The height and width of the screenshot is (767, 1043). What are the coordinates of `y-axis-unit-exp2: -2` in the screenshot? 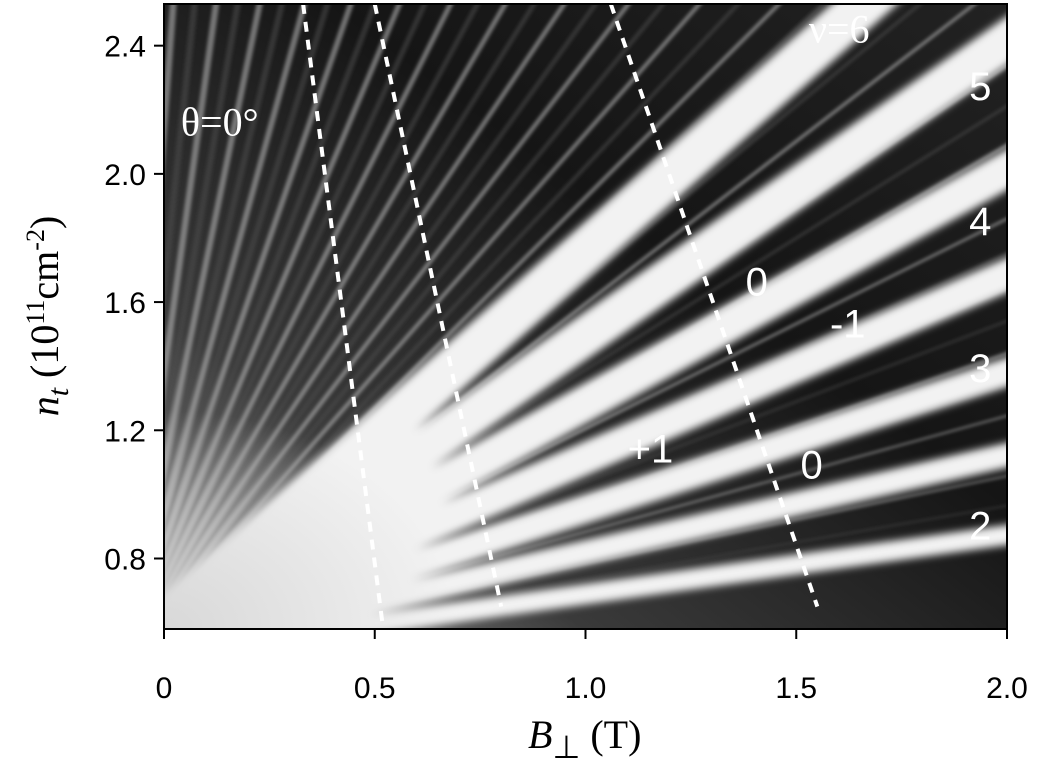 It's located at (35, 240).